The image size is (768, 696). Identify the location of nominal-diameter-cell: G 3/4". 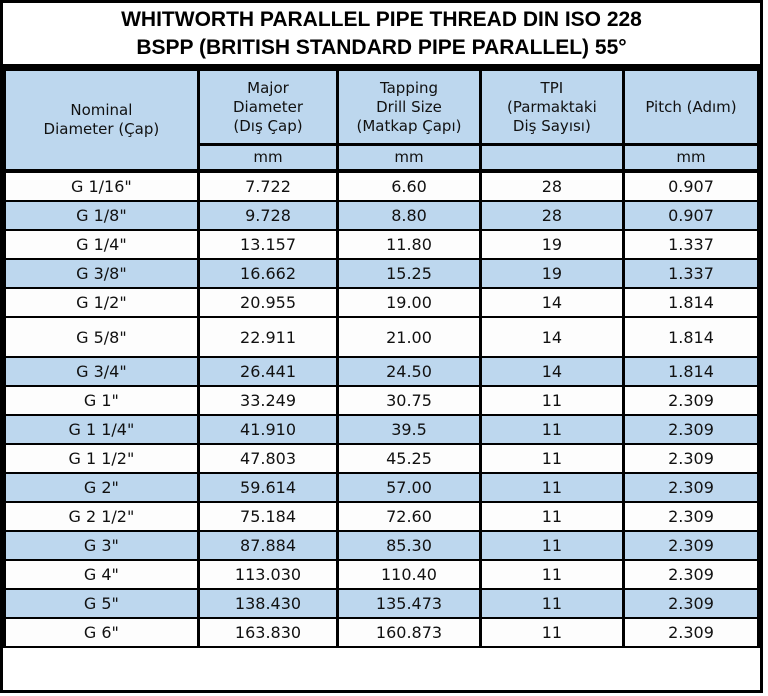
(101, 371).